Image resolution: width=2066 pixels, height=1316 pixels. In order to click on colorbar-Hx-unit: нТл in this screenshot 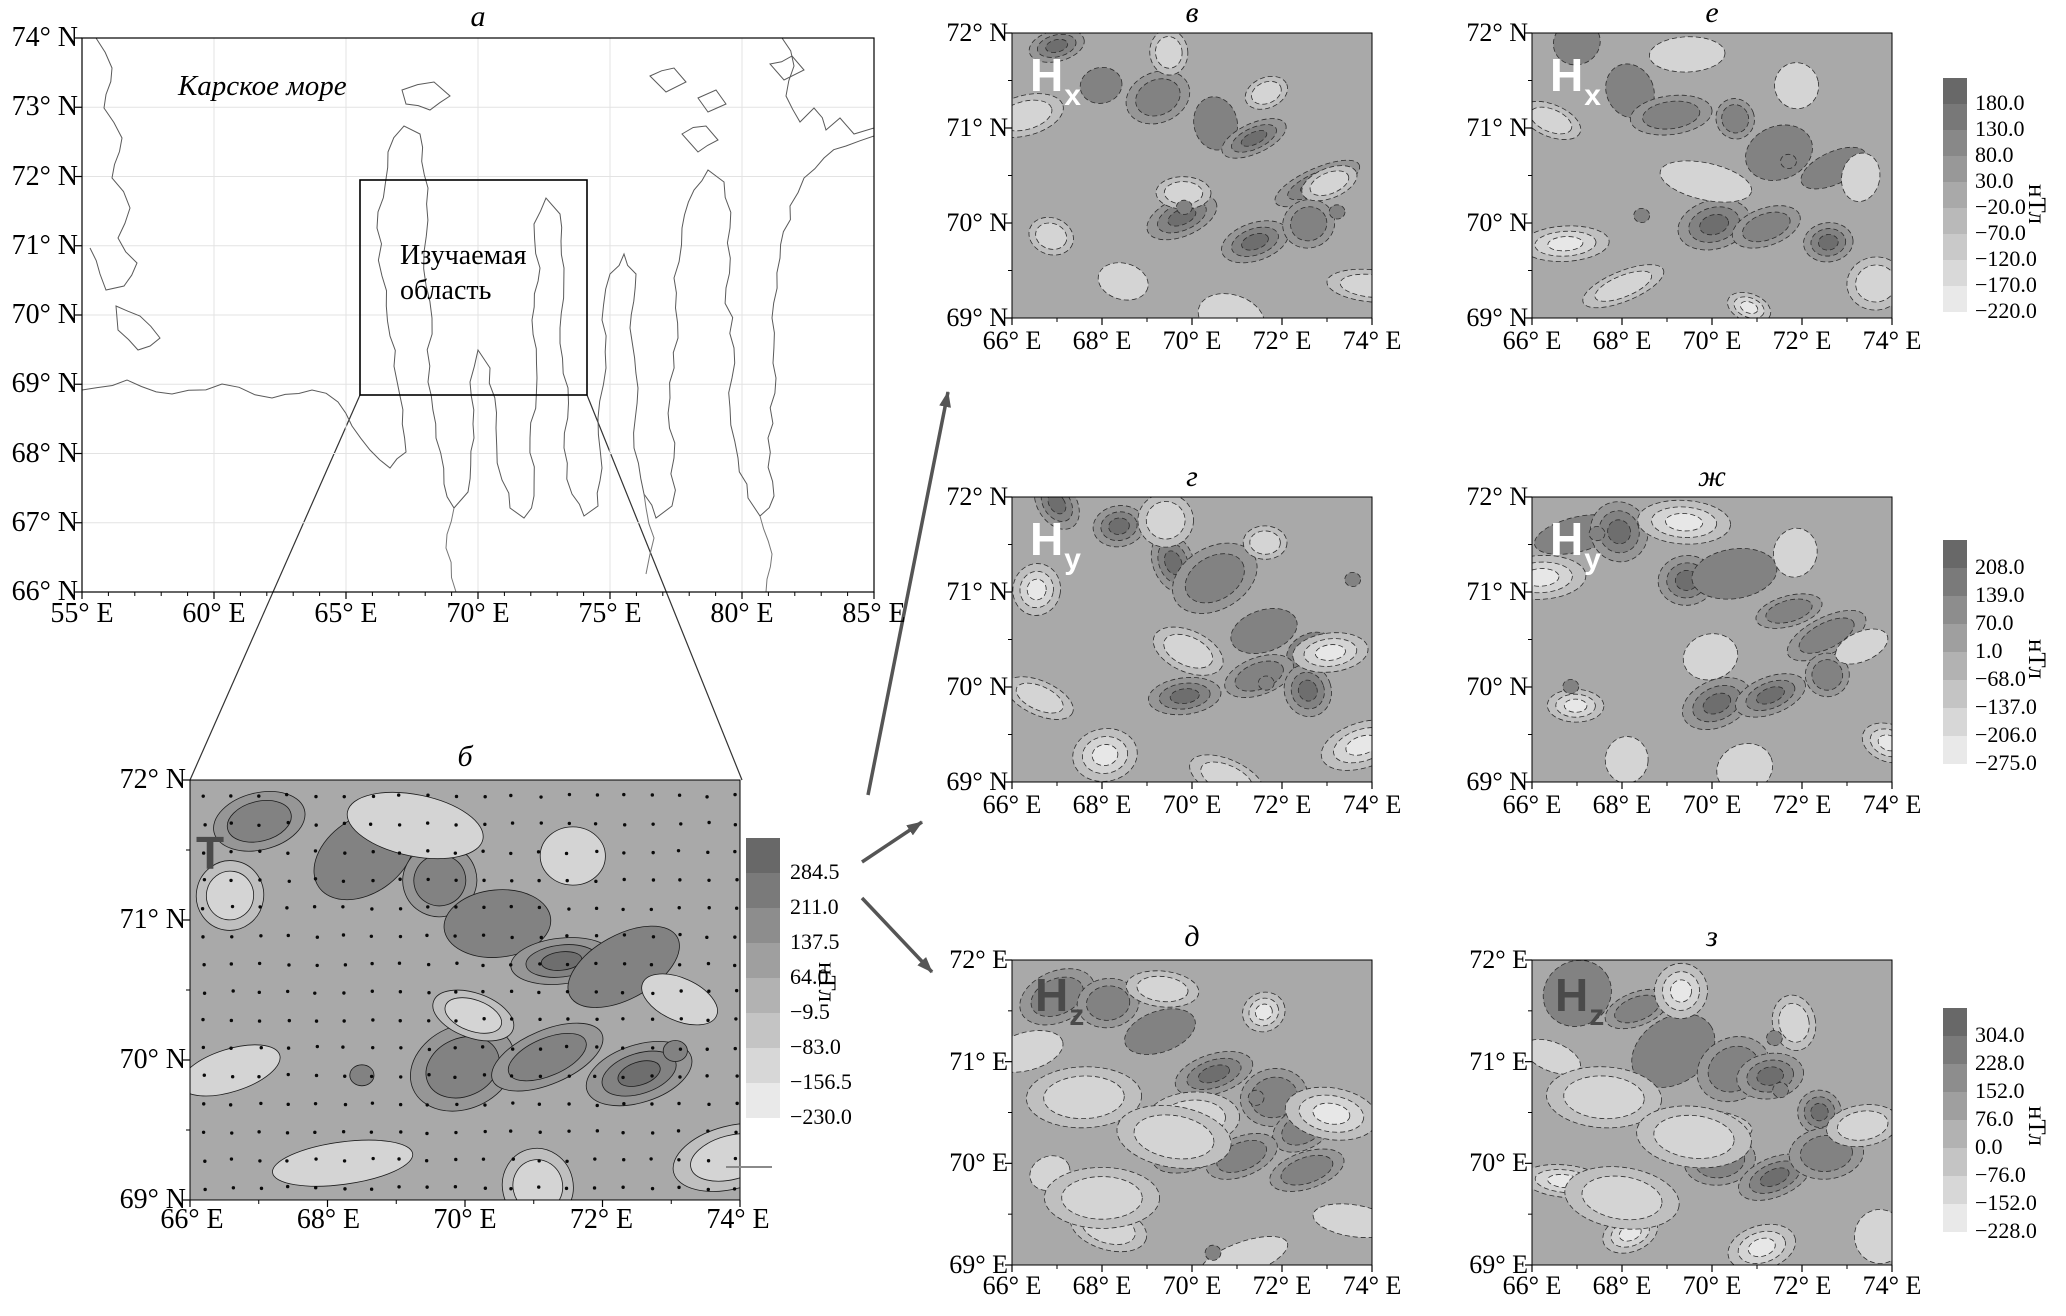, I will do `click(2036, 204)`.